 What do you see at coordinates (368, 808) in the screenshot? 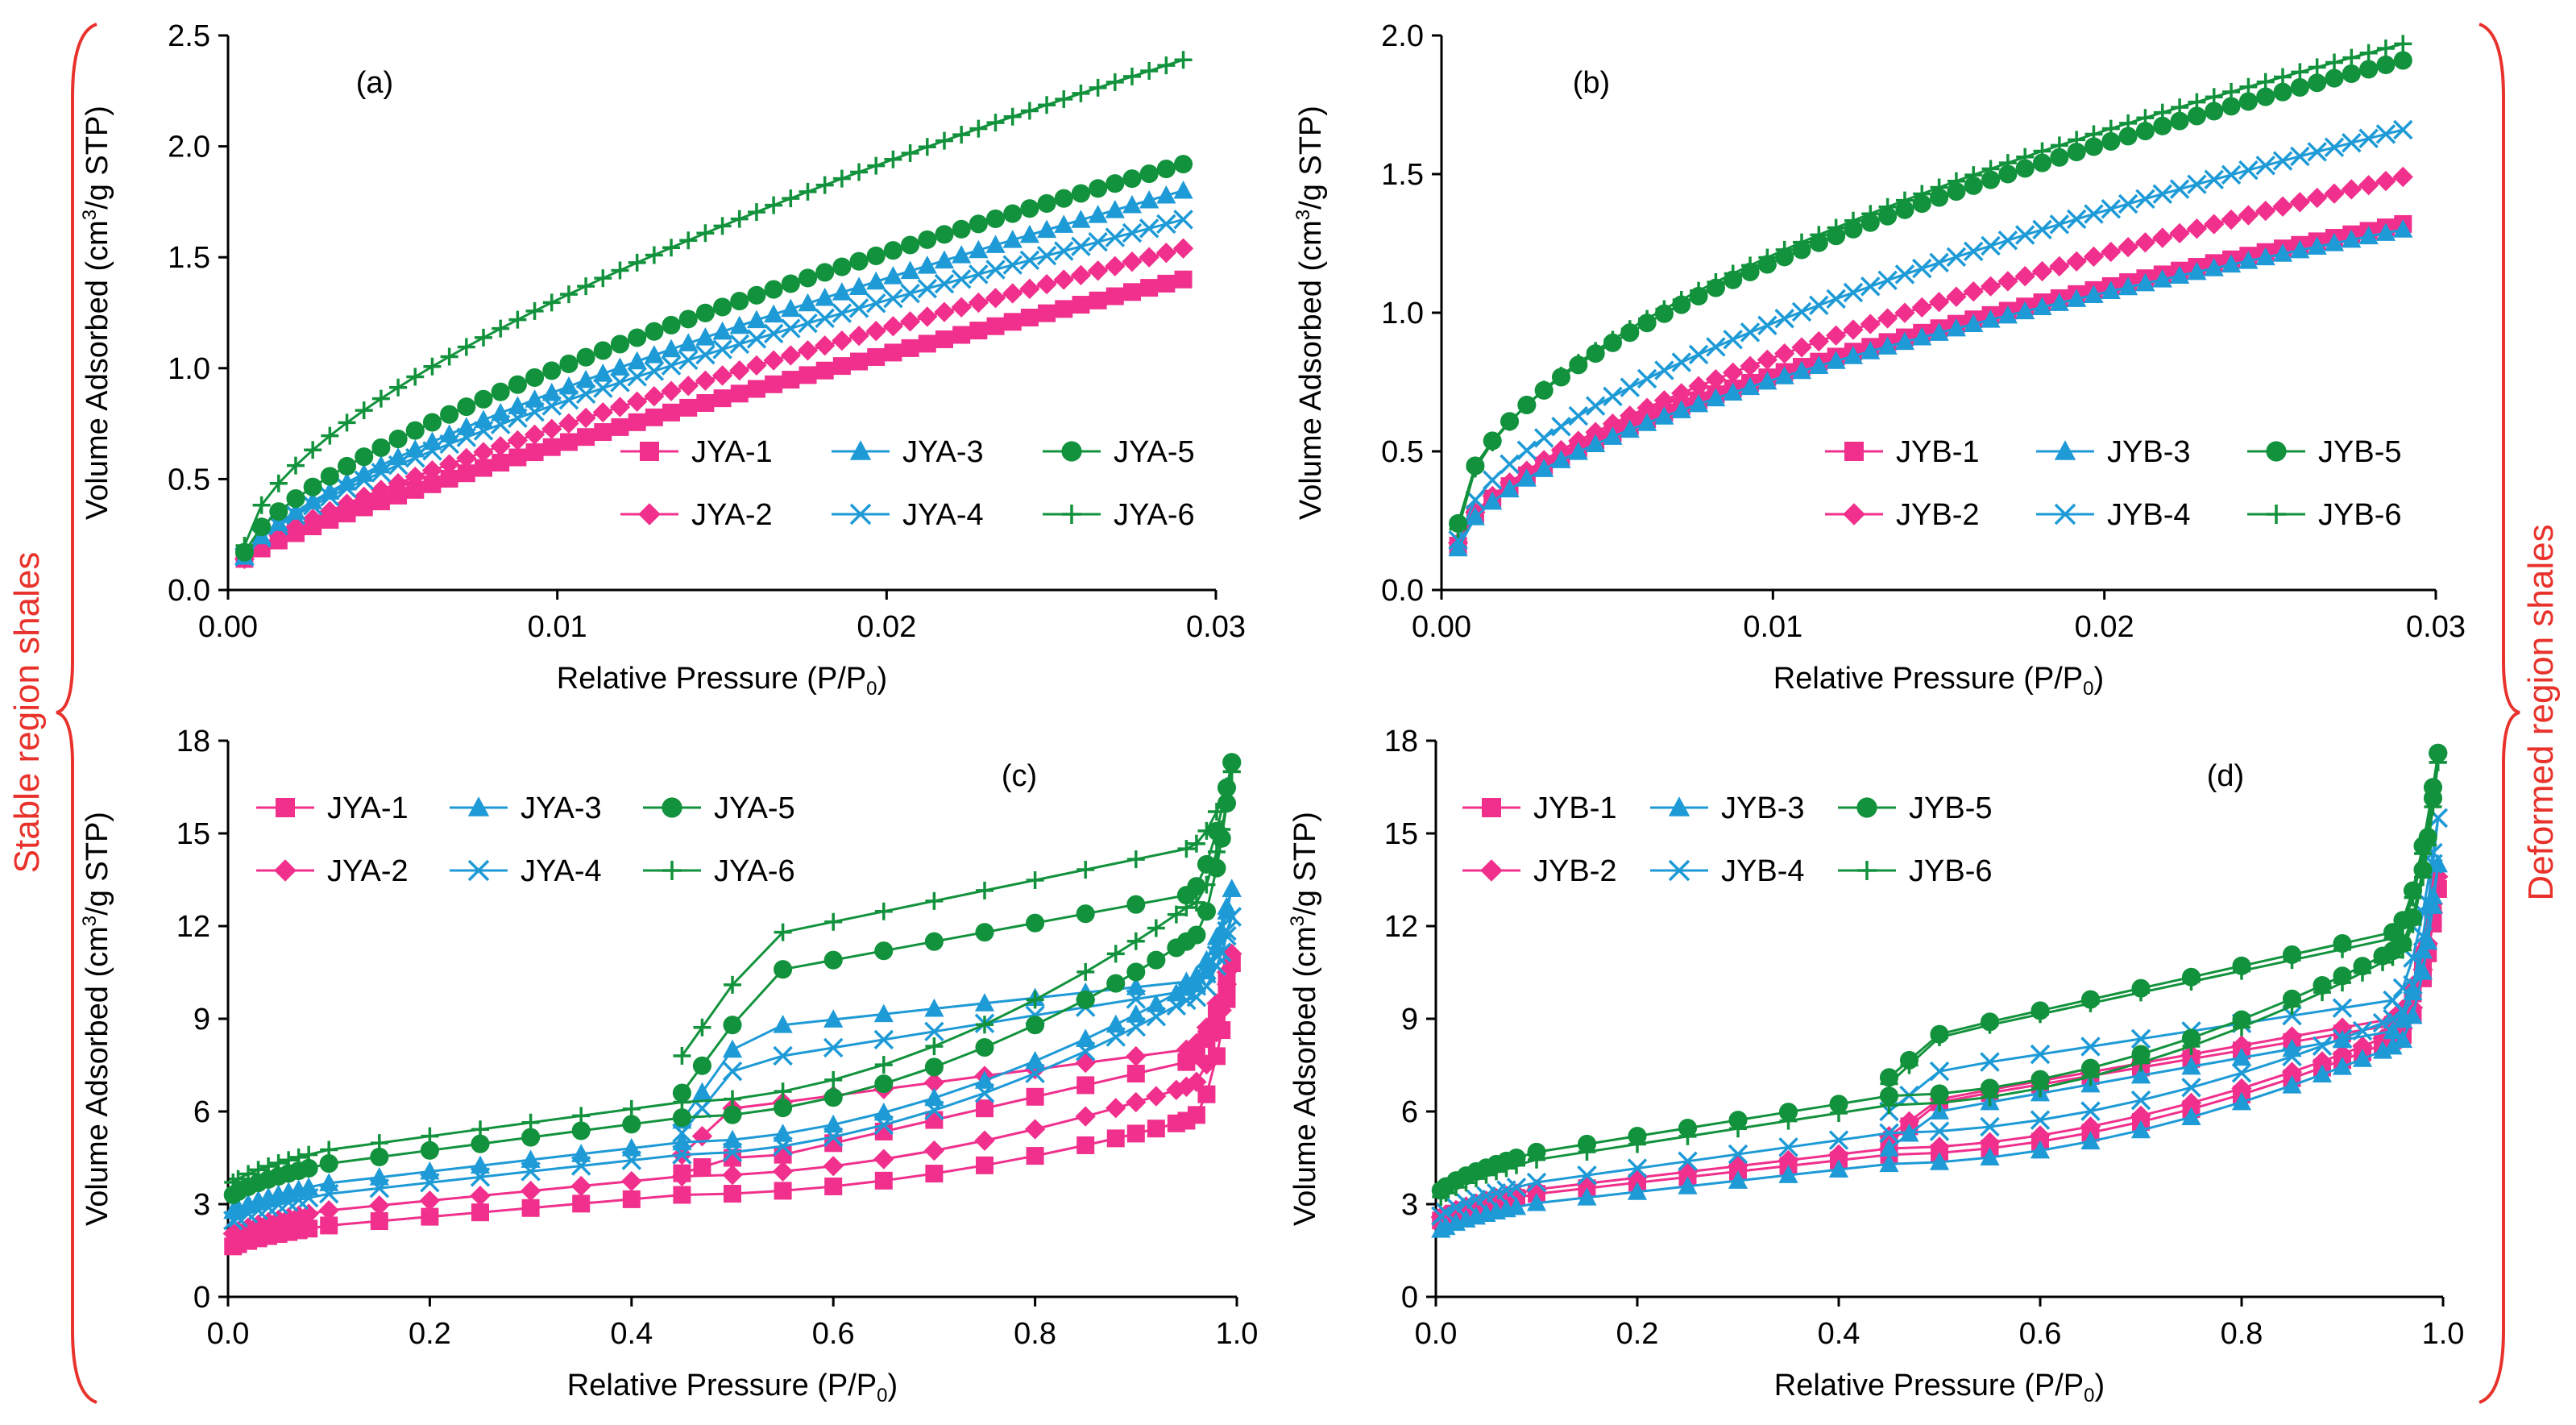
I see `legend-label: JYA-1` at bounding box center [368, 808].